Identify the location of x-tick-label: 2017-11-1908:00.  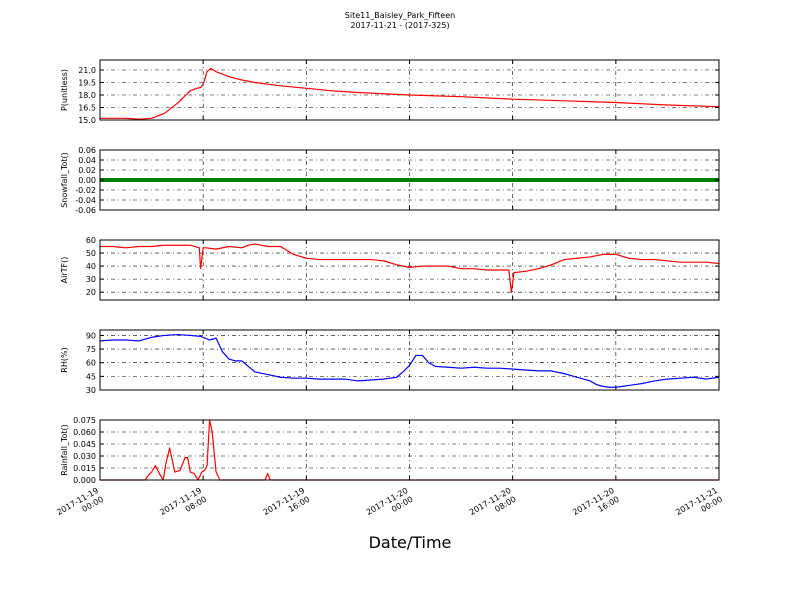
(183, 506).